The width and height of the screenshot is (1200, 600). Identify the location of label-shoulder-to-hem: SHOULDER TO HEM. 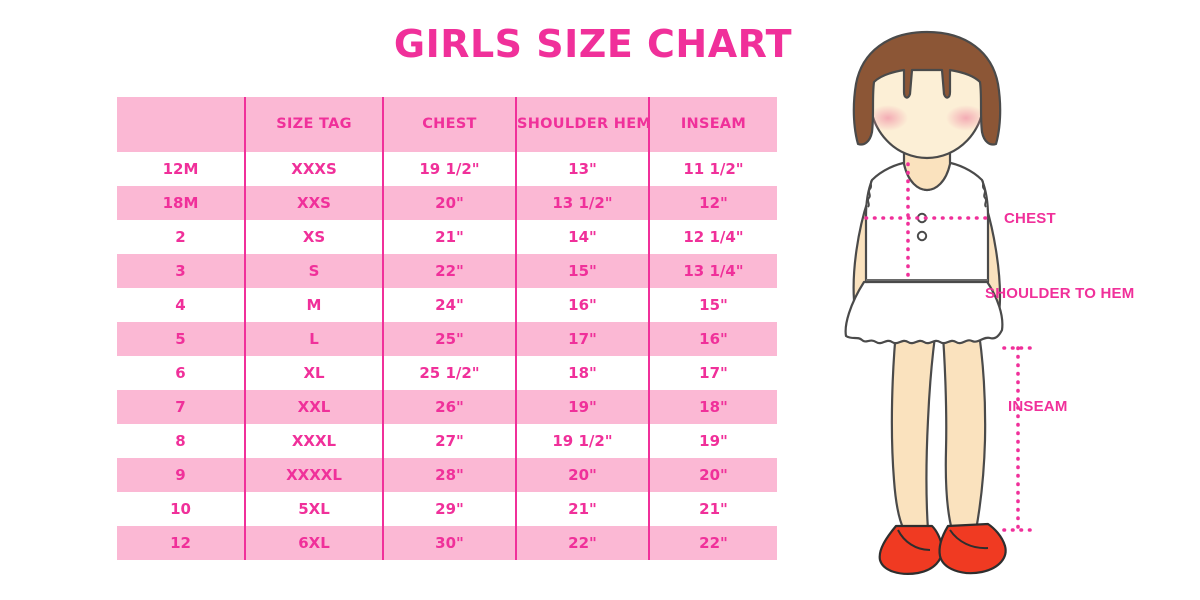
(1060, 293).